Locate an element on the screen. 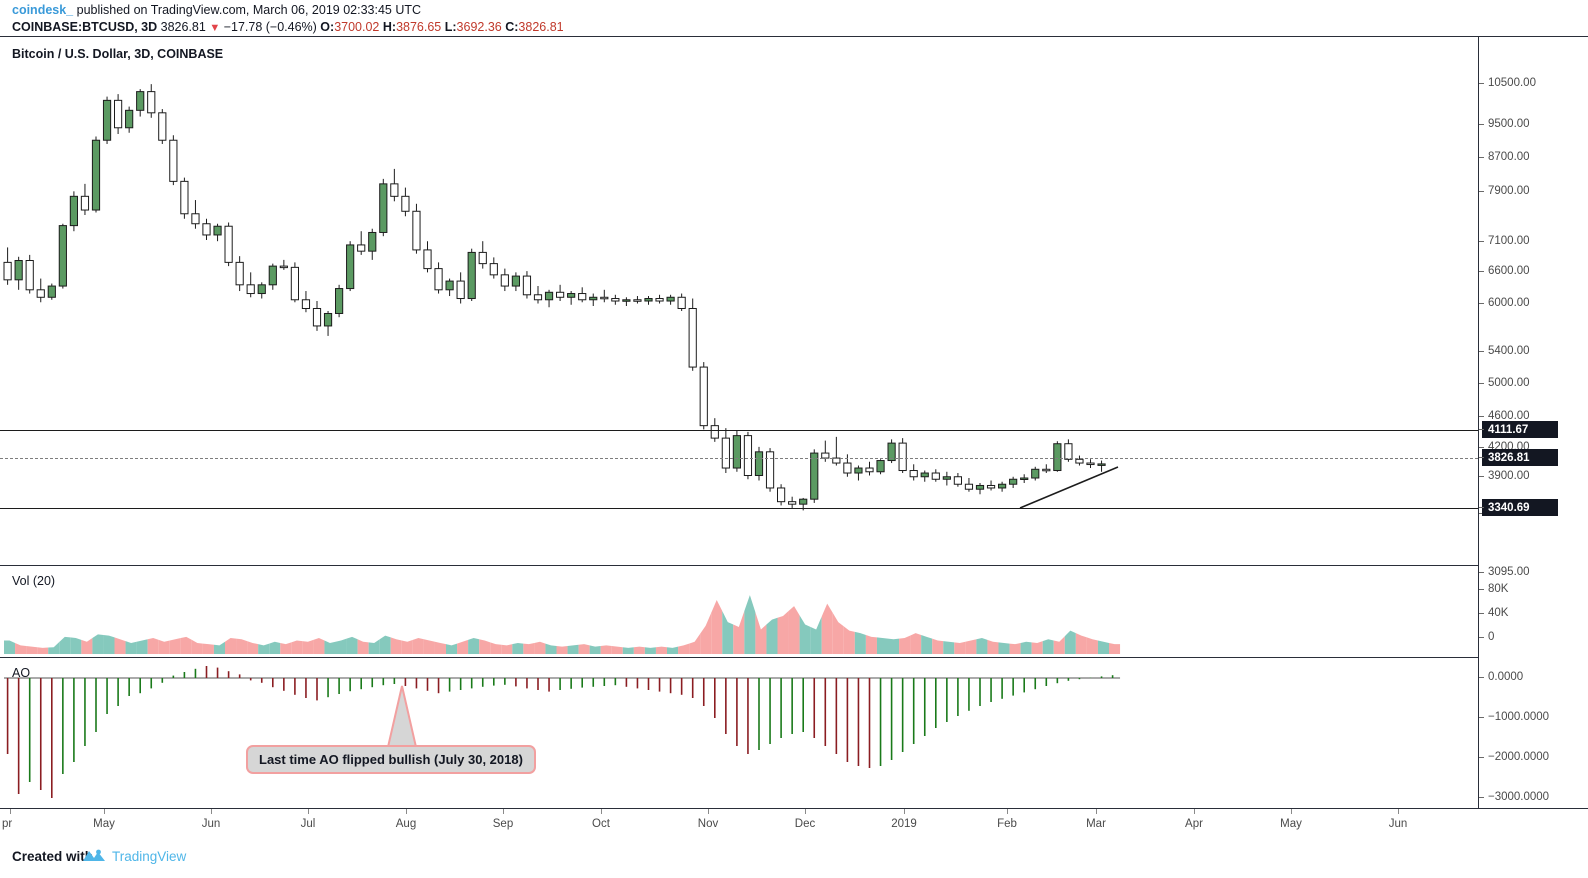 The width and height of the screenshot is (1588, 878). time-axis-label: Mar is located at coordinates (1096, 824).